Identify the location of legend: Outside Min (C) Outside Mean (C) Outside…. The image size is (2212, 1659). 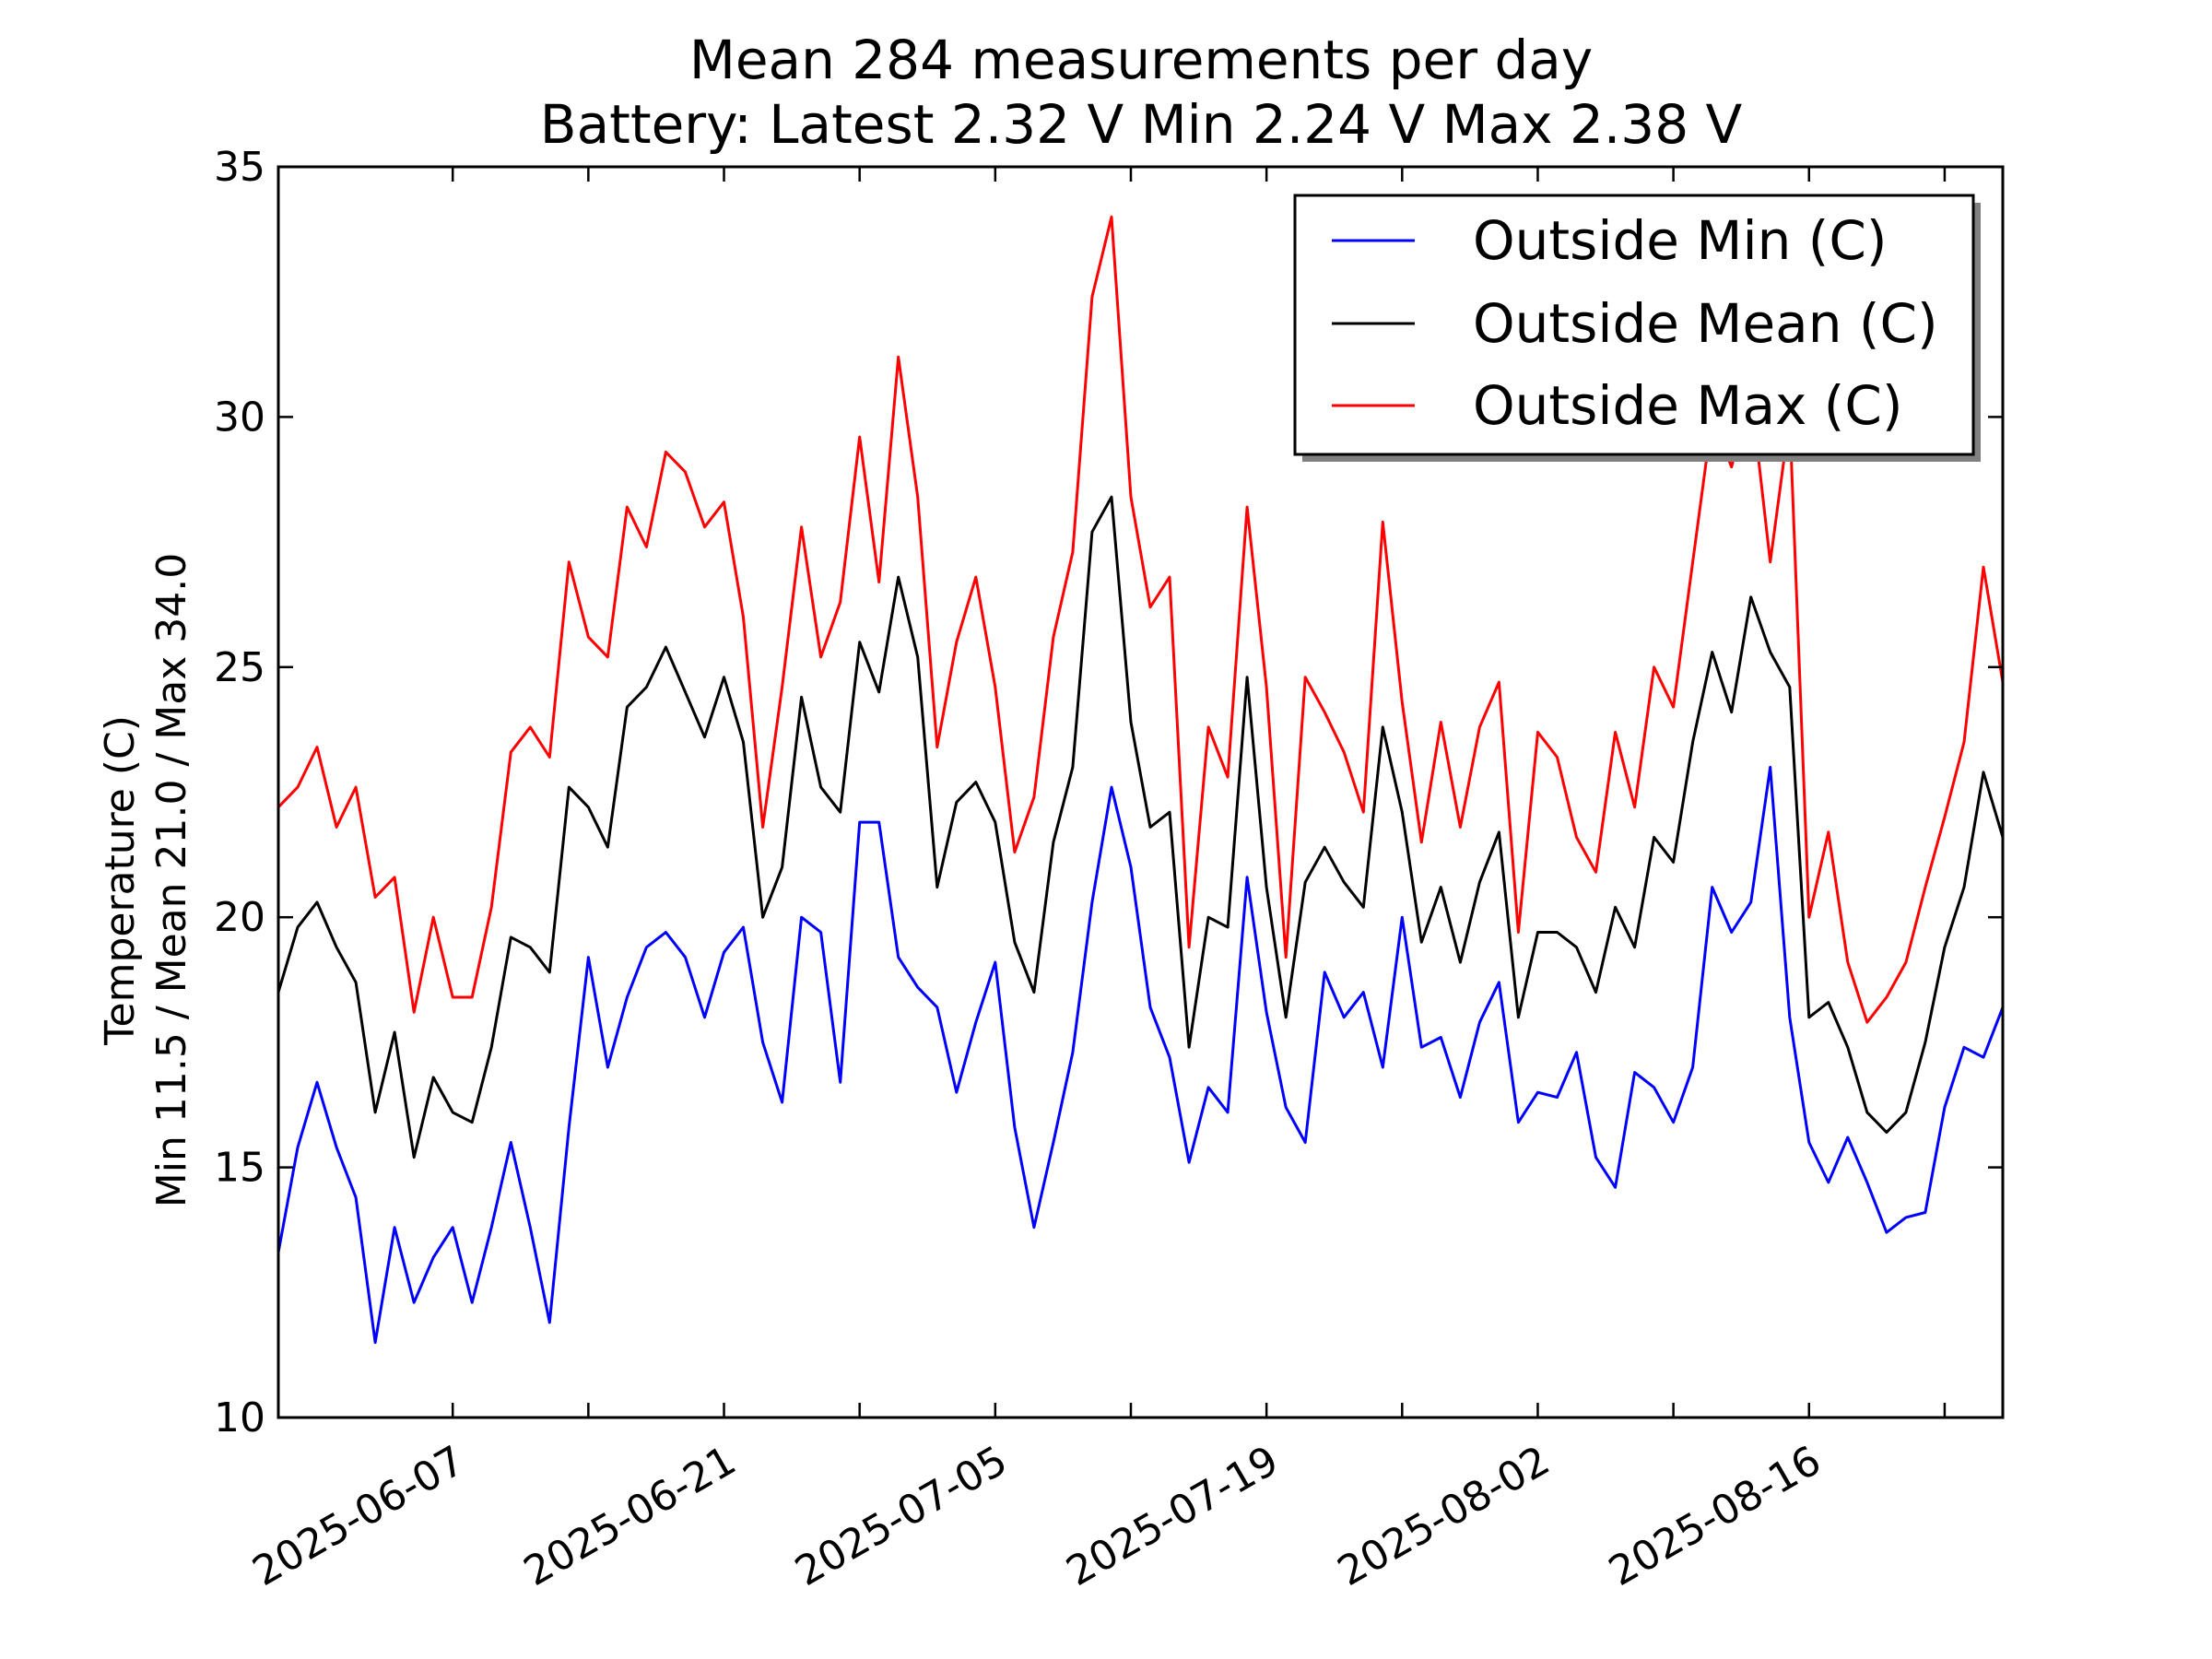
(1637, 328).